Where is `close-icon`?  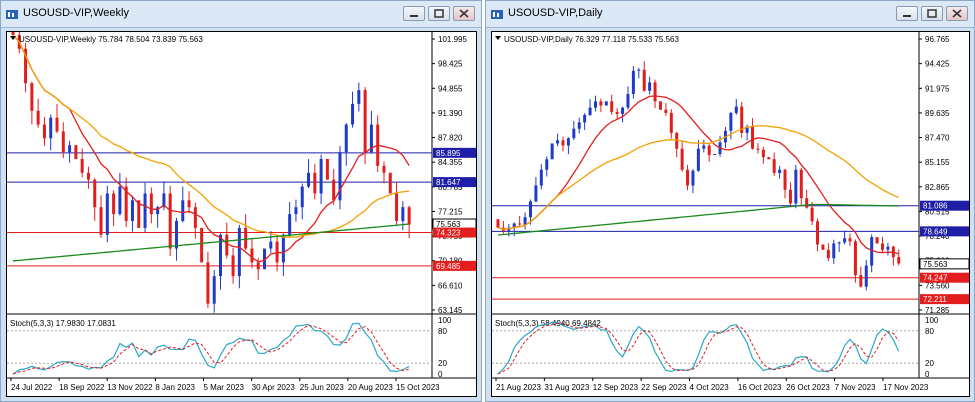 close-icon is located at coordinates (464, 13).